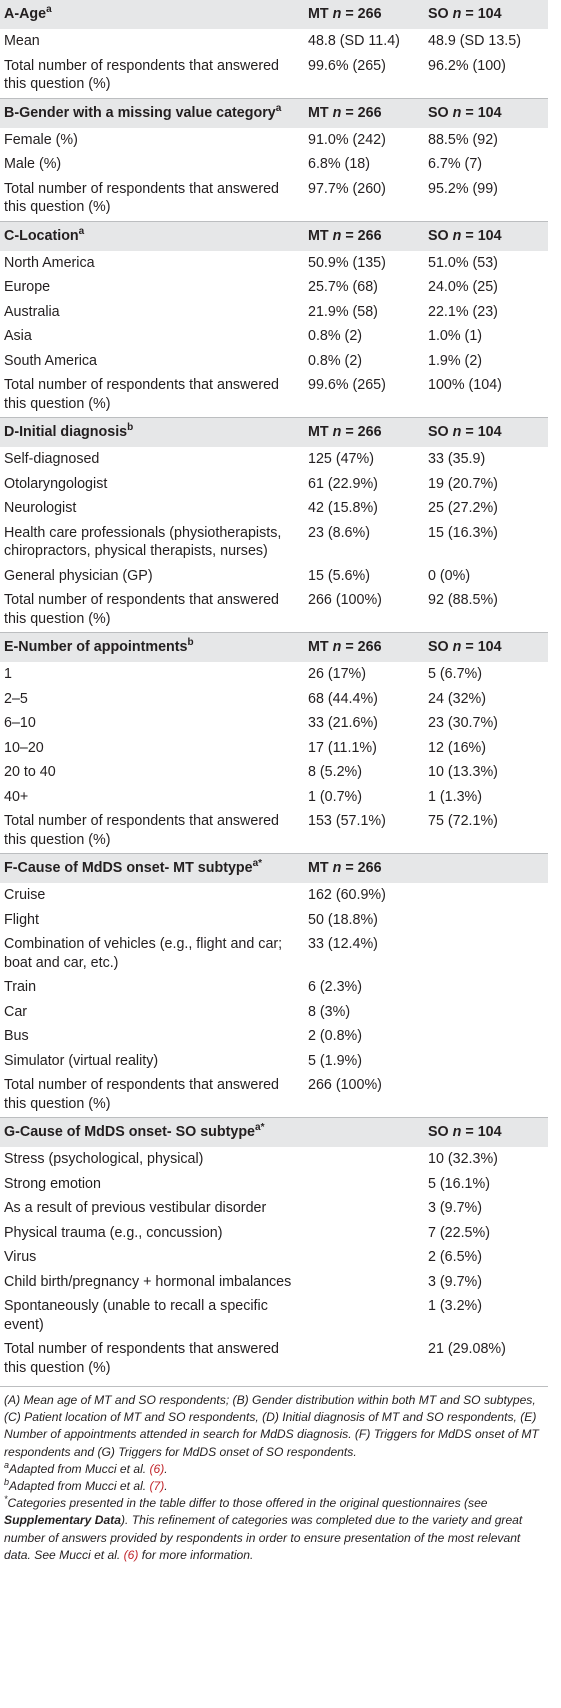  Describe the element at coordinates (7, 1481) in the screenshot. I see `footnote-b-mark: b` at that location.